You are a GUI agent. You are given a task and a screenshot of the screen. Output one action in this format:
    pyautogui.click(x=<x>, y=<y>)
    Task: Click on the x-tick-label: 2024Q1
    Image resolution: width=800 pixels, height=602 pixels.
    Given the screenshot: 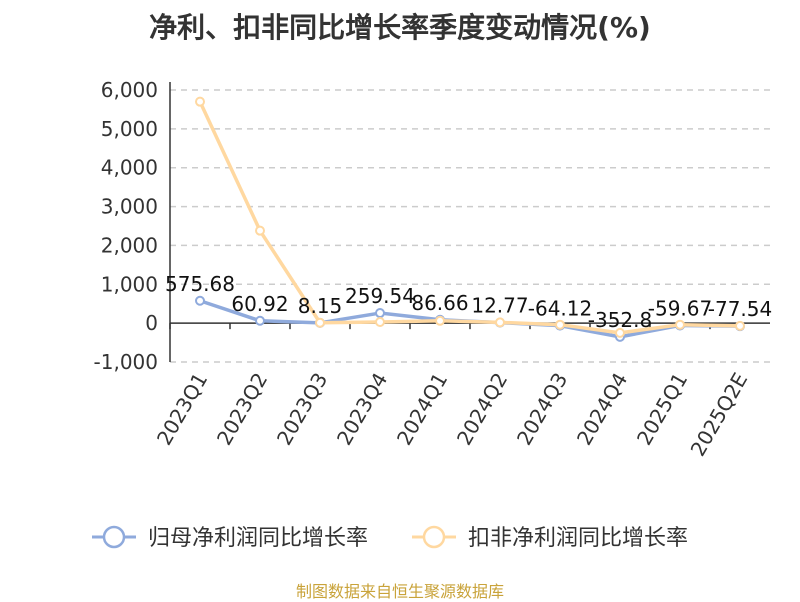 What is the action you would take?
    pyautogui.click(x=422, y=409)
    